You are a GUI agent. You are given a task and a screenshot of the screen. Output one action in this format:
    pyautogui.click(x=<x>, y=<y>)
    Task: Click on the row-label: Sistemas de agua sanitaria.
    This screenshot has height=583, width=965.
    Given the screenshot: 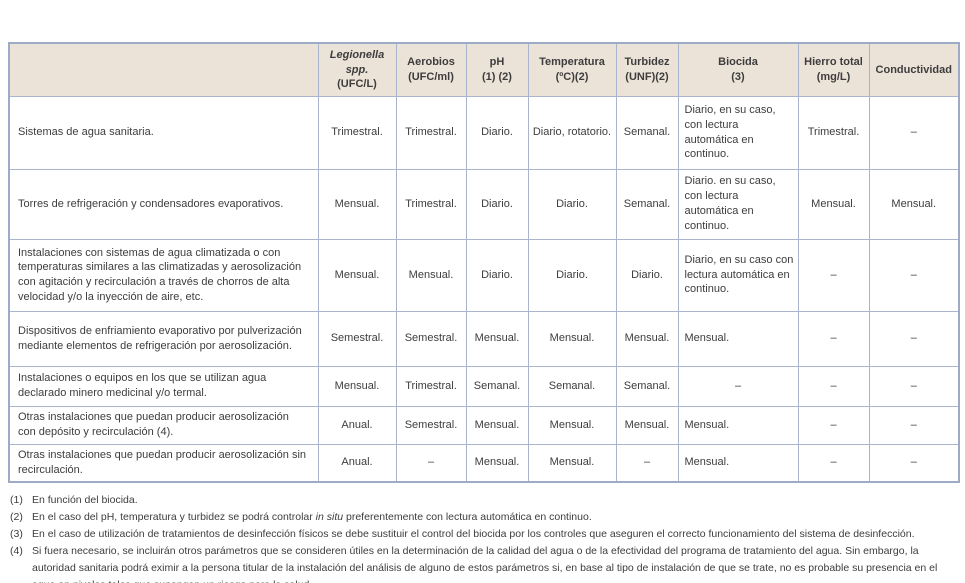 What is the action you would take?
    pyautogui.click(x=163, y=132)
    